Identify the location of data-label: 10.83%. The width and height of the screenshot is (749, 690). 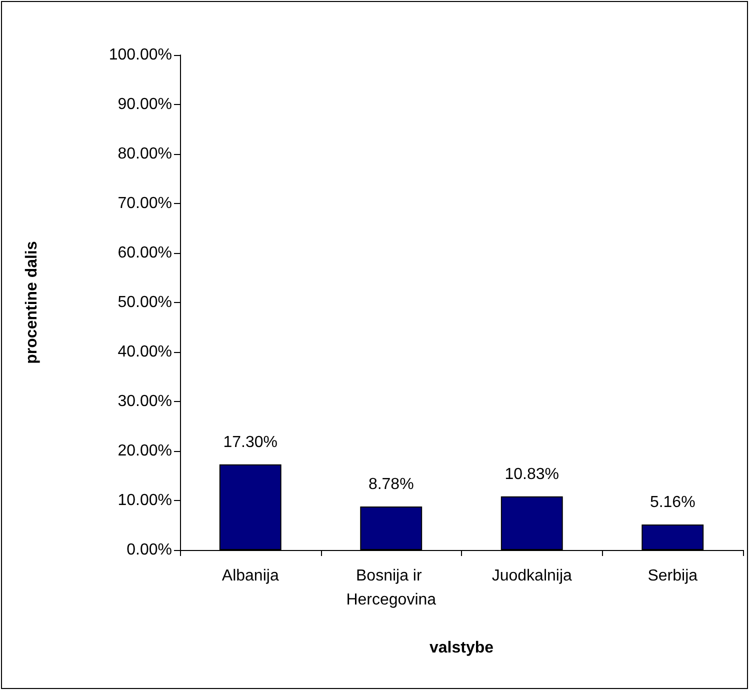
(532, 474).